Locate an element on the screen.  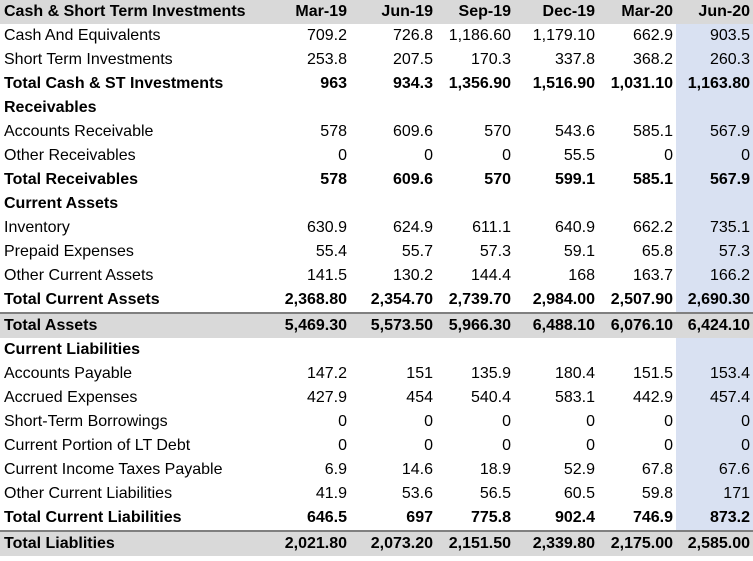
row-label: Accrued Expenses is located at coordinates (71, 397).